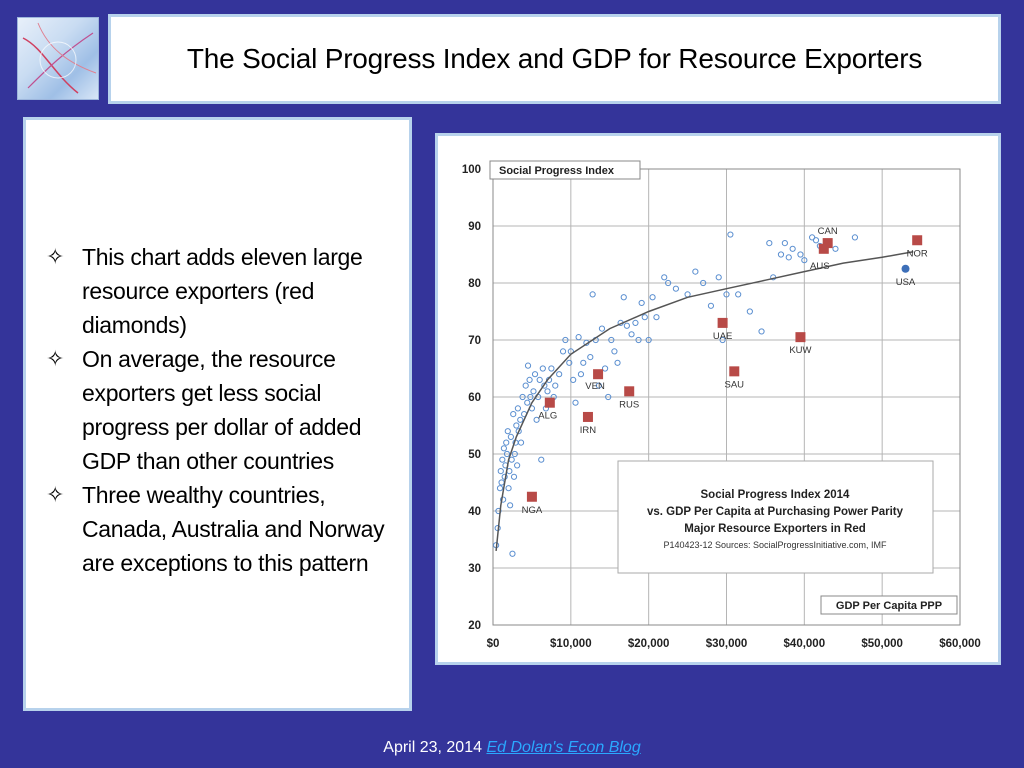 The image size is (1024, 768). What do you see at coordinates (474, 398) in the screenshot?
I see `y-tick-label: 60` at bounding box center [474, 398].